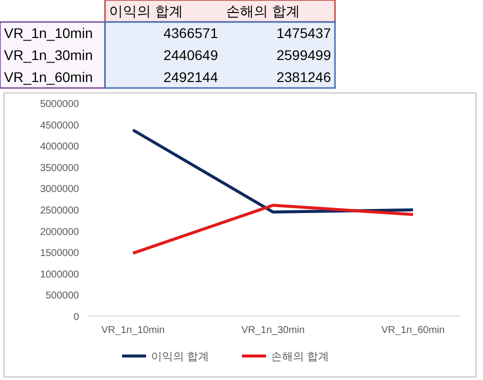 The height and width of the screenshot is (380, 483). Describe the element at coordinates (300, 357) in the screenshot. I see `legend-label: 손해의 합계` at that location.